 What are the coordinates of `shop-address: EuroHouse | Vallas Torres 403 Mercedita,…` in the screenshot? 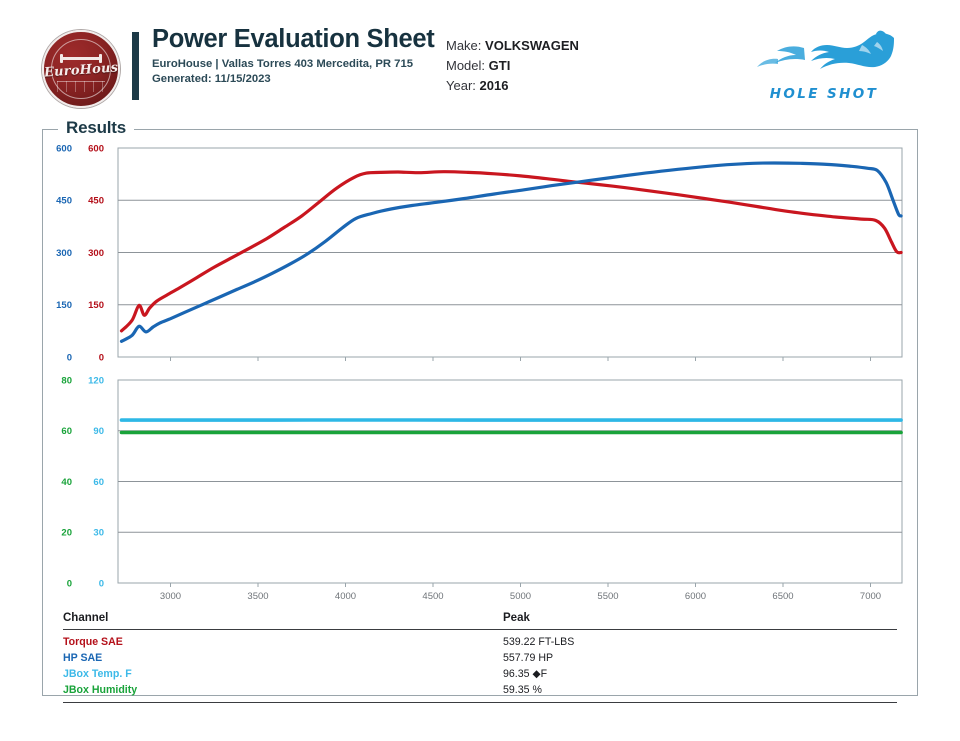 It's located at (283, 63).